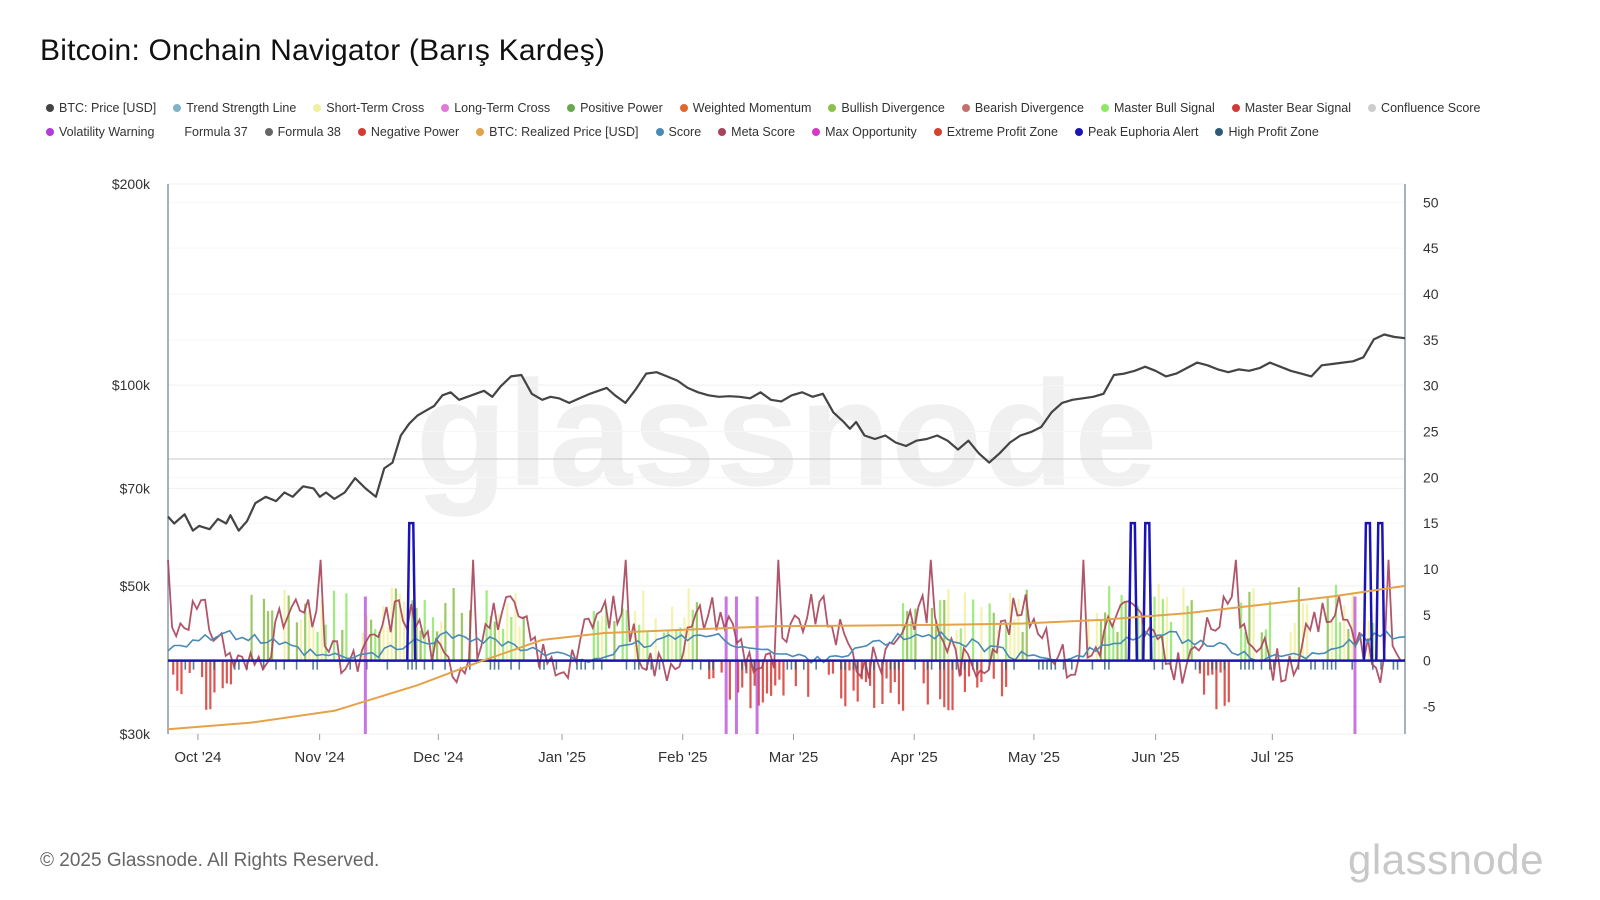 This screenshot has width=1600, height=900. I want to click on legend-item: High Profit Zone, so click(1267, 132).